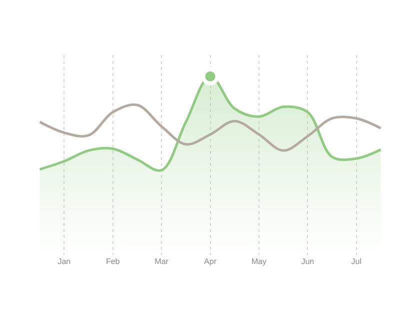 The image size is (420, 325). I want to click on x-tick-label: Jul, so click(356, 261).